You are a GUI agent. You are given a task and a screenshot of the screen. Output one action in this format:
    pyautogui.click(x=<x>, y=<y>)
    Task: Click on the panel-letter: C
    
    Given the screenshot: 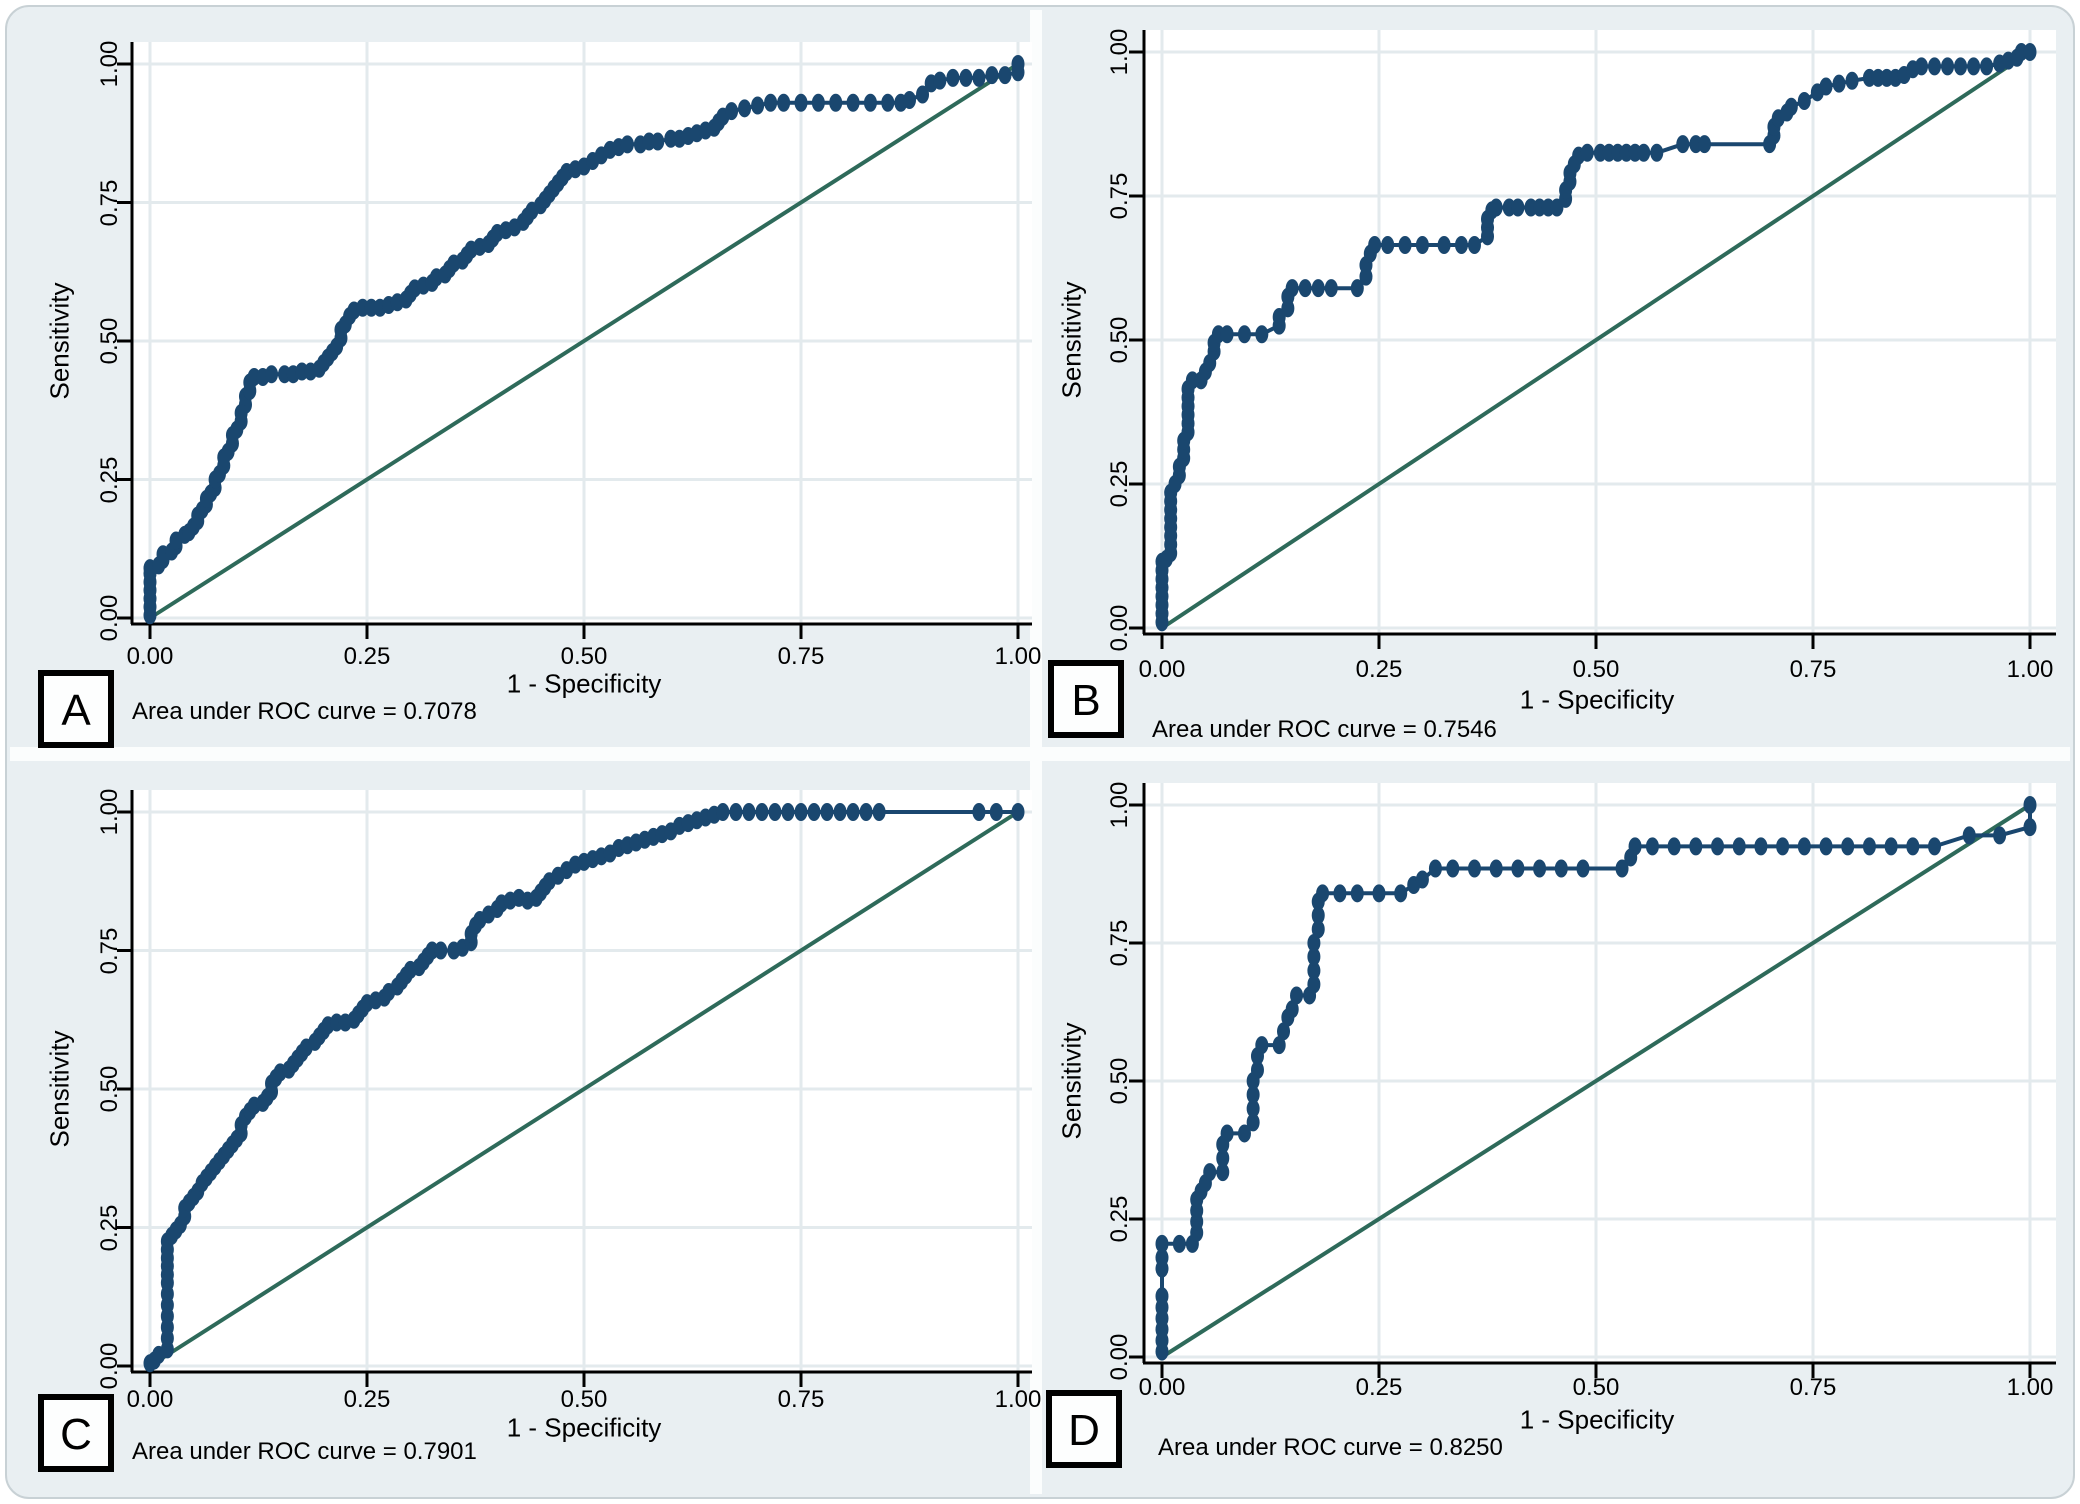 What is the action you would take?
    pyautogui.click(x=76, y=1434)
    